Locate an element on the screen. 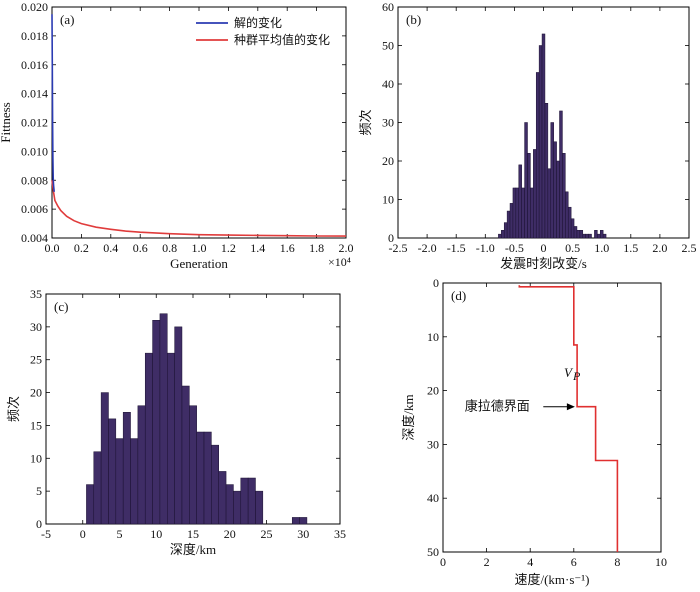 This screenshot has width=700, height=592. x-tick-label: -1.0 is located at coordinates (485, 248).